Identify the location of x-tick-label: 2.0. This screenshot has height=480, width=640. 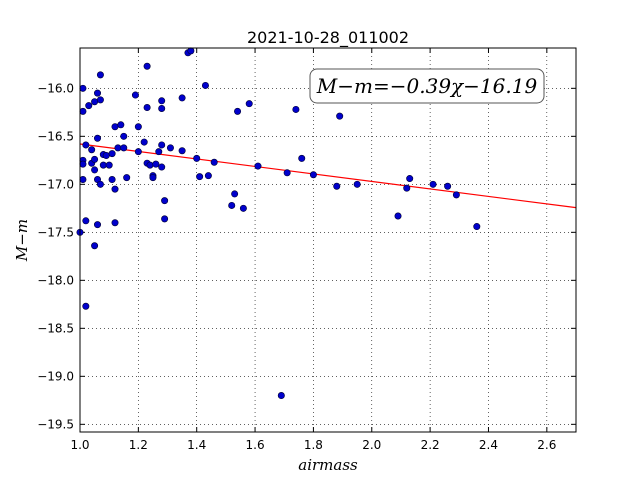
(371, 445).